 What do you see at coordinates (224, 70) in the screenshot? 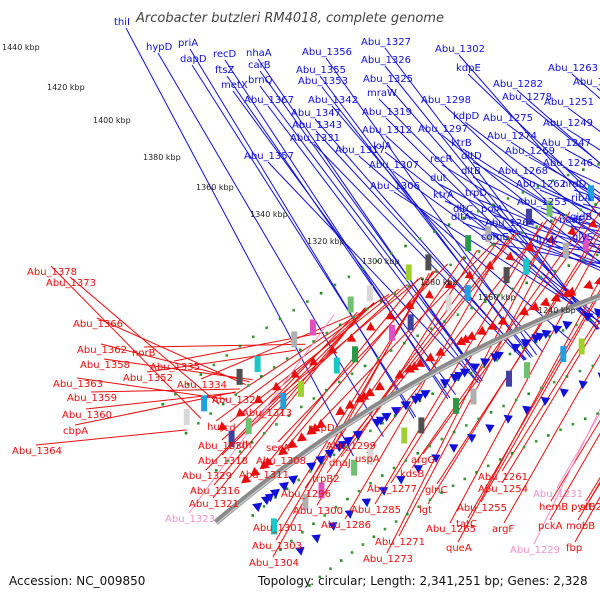
I see `gene-label: ftsZ` at bounding box center [224, 70].